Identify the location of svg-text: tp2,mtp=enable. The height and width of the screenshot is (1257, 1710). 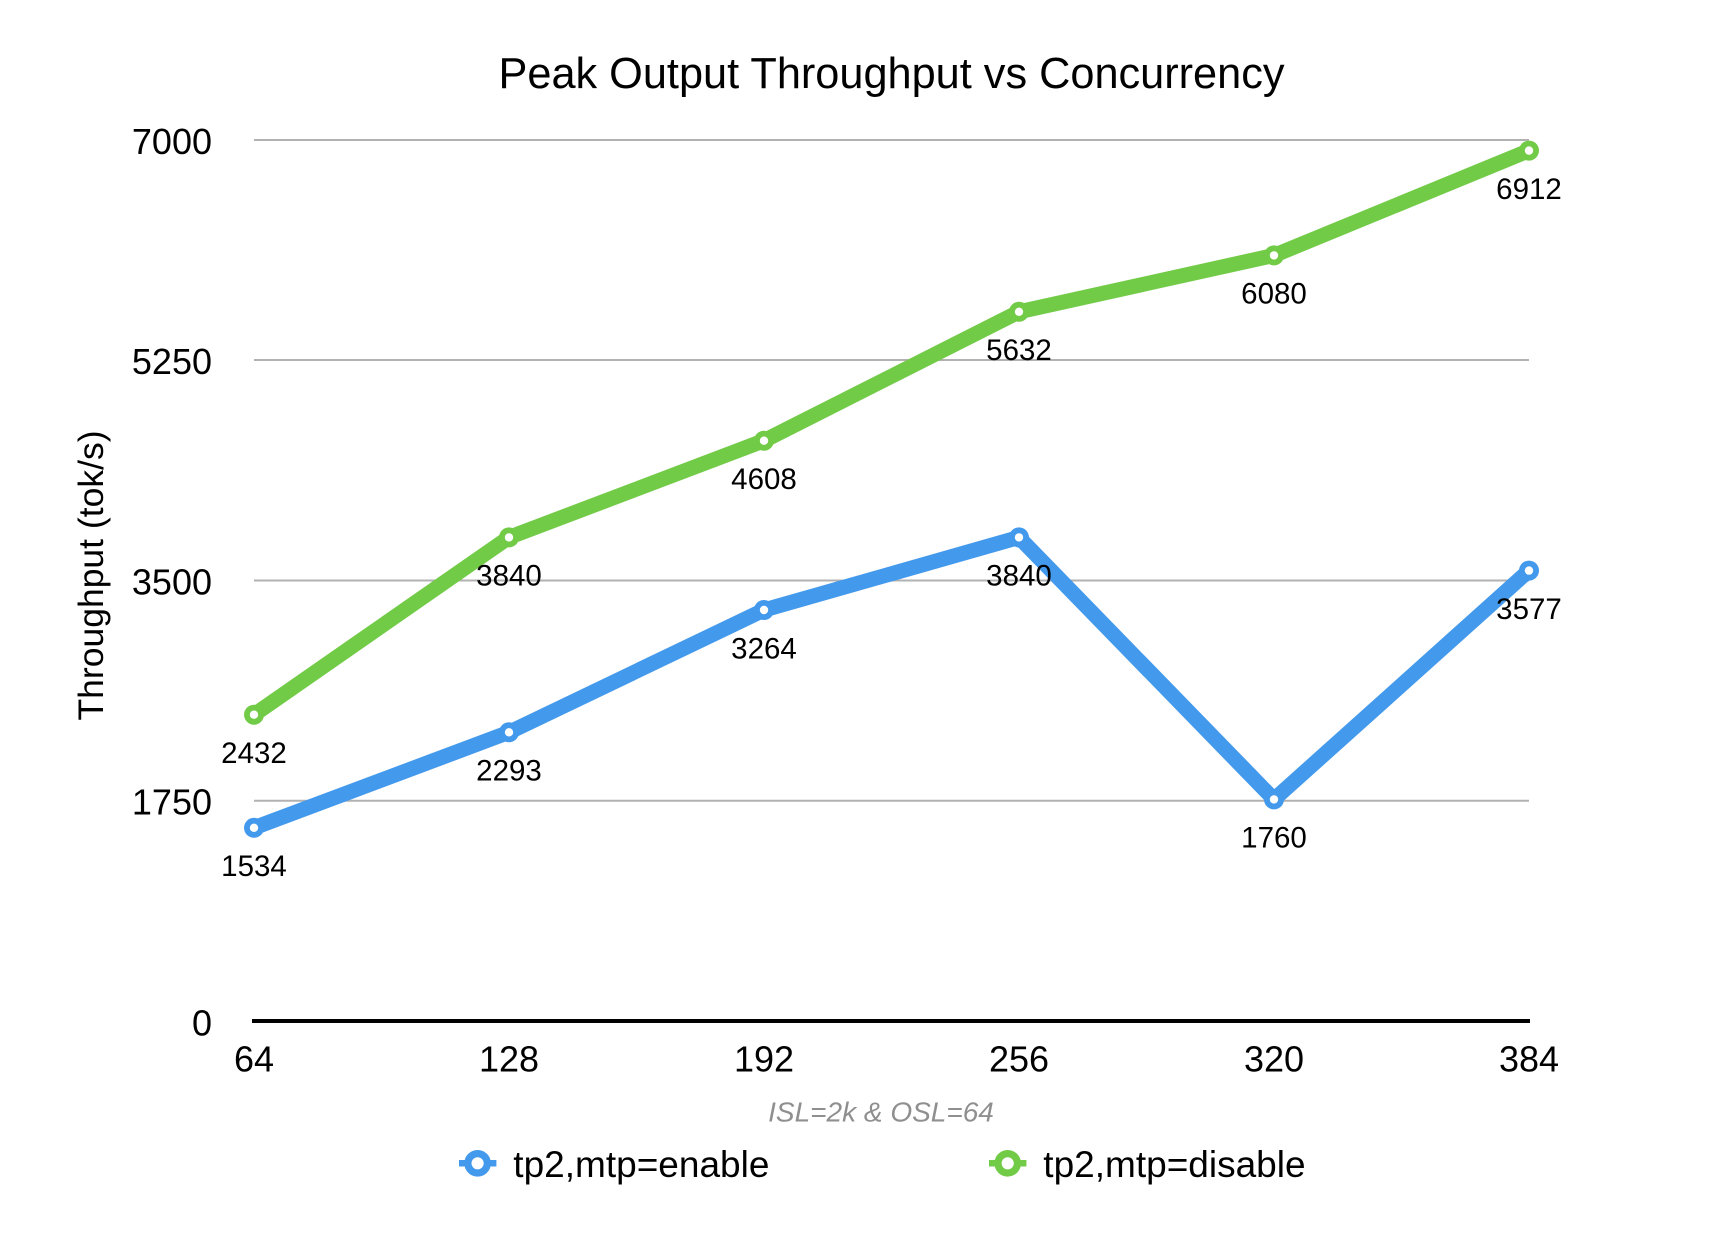
(641, 1164).